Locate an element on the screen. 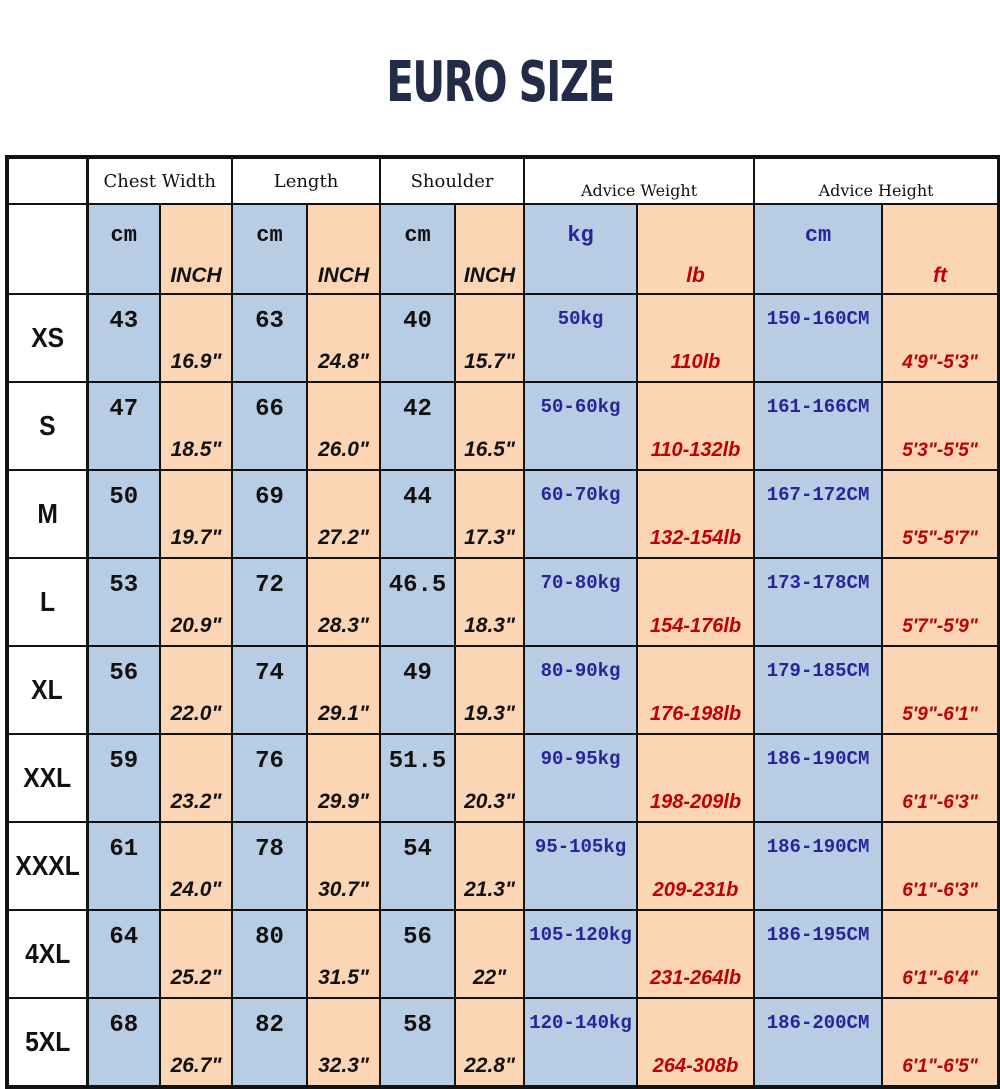  chest-inch-value: 23.2" is located at coordinates (196, 778).